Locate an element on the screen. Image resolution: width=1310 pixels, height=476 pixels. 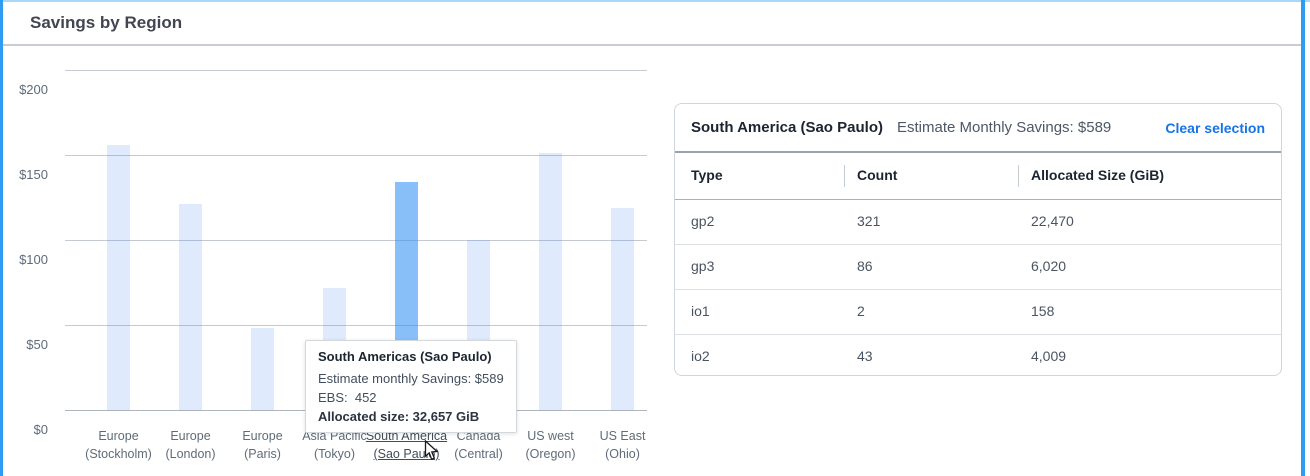
y-axis-label: $0 is located at coordinates (40, 429).